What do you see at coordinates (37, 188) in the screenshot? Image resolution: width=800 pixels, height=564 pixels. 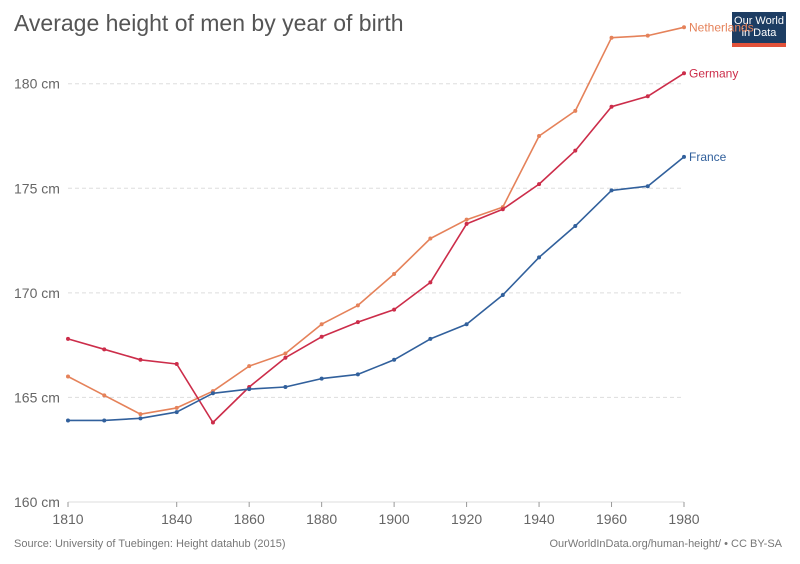 I see `y-tick-label: 175 cm` at bounding box center [37, 188].